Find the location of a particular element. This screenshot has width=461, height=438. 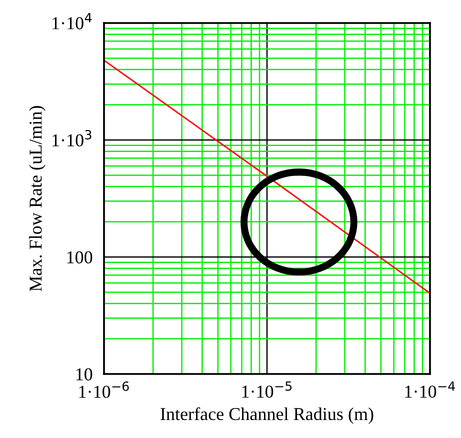

x-tick-label: 1·10$^{−6}$ is located at coordinates (104, 389).